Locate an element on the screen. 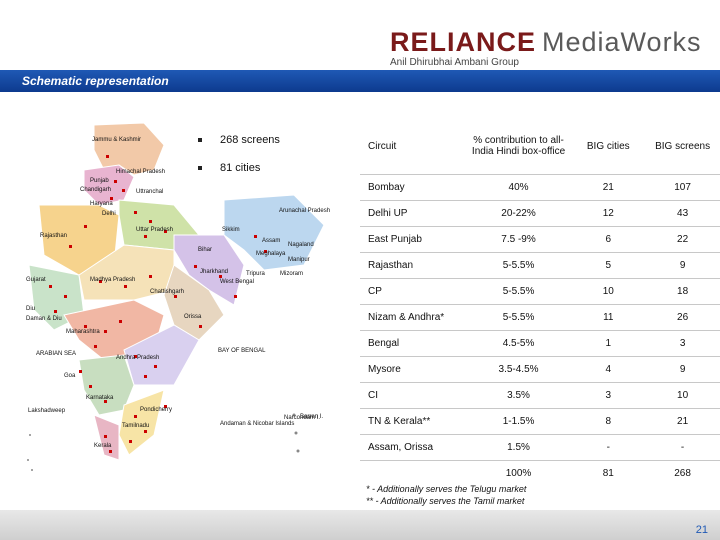 The height and width of the screenshot is (540, 720). header-big-screens: BIG screens is located at coordinates (683, 146).